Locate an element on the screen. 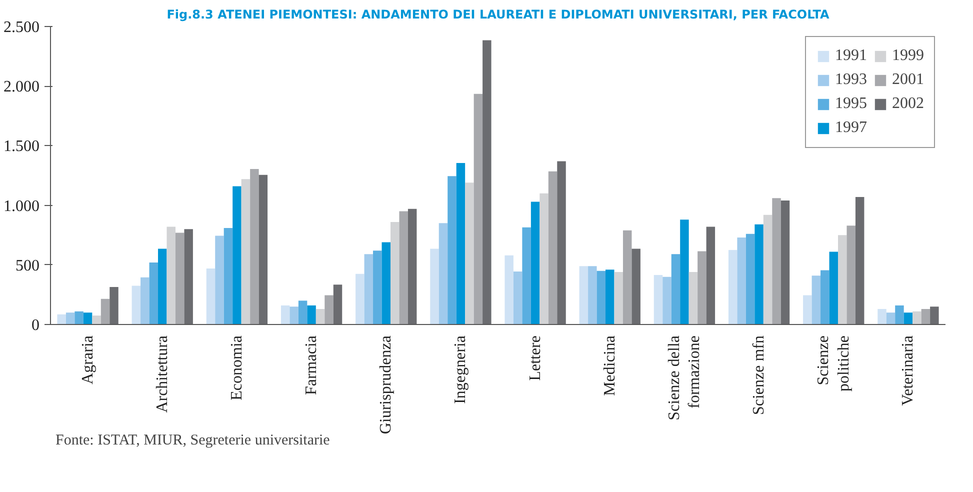 This screenshot has width=973, height=492. legend-label: 1991 is located at coordinates (851, 56).